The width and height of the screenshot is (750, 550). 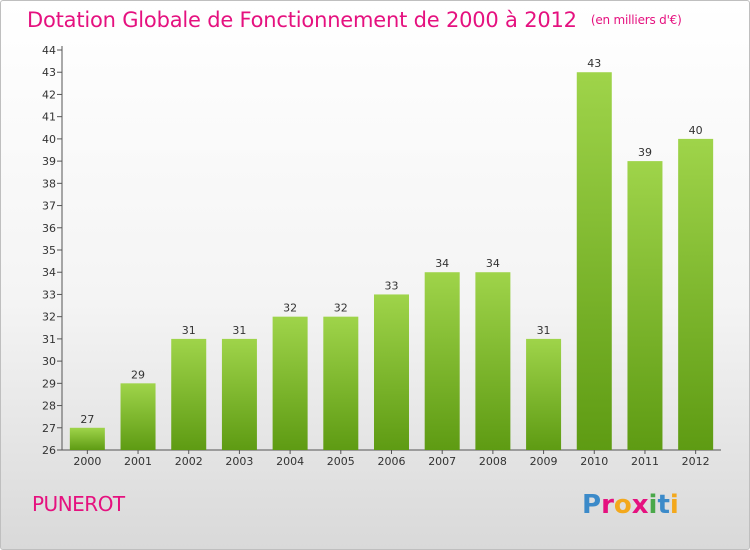 I want to click on data-label-2007: 34, so click(x=442, y=263).